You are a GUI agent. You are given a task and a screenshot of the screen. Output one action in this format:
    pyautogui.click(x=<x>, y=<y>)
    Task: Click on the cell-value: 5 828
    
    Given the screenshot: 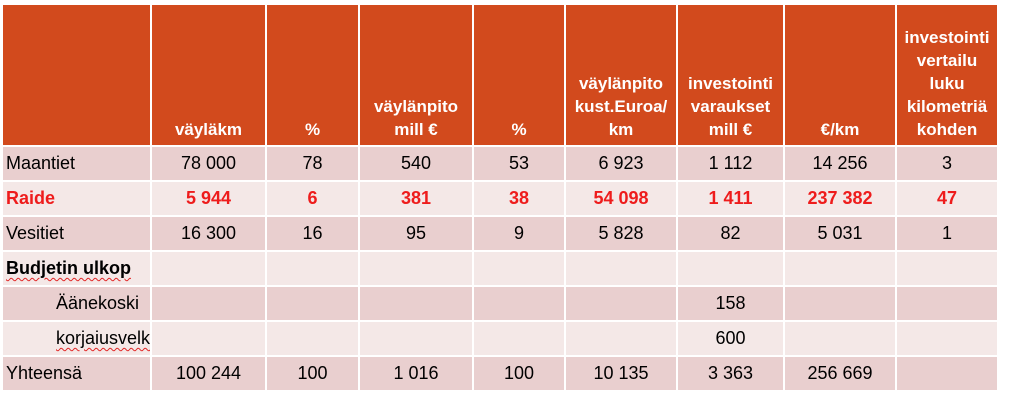 What is the action you would take?
    pyautogui.click(x=621, y=233)
    